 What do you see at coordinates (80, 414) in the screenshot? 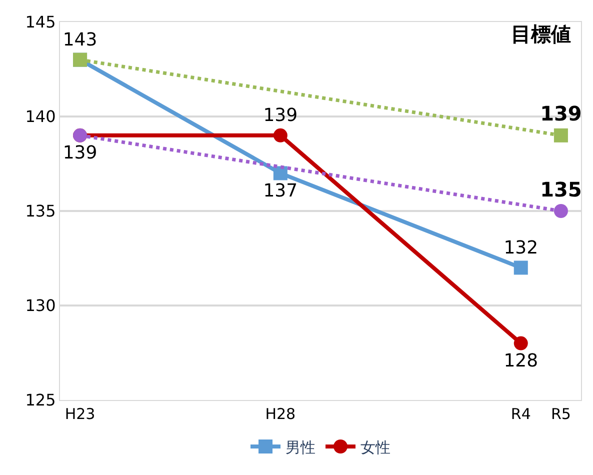
I see `x-tick-label: H23` at bounding box center [80, 414].